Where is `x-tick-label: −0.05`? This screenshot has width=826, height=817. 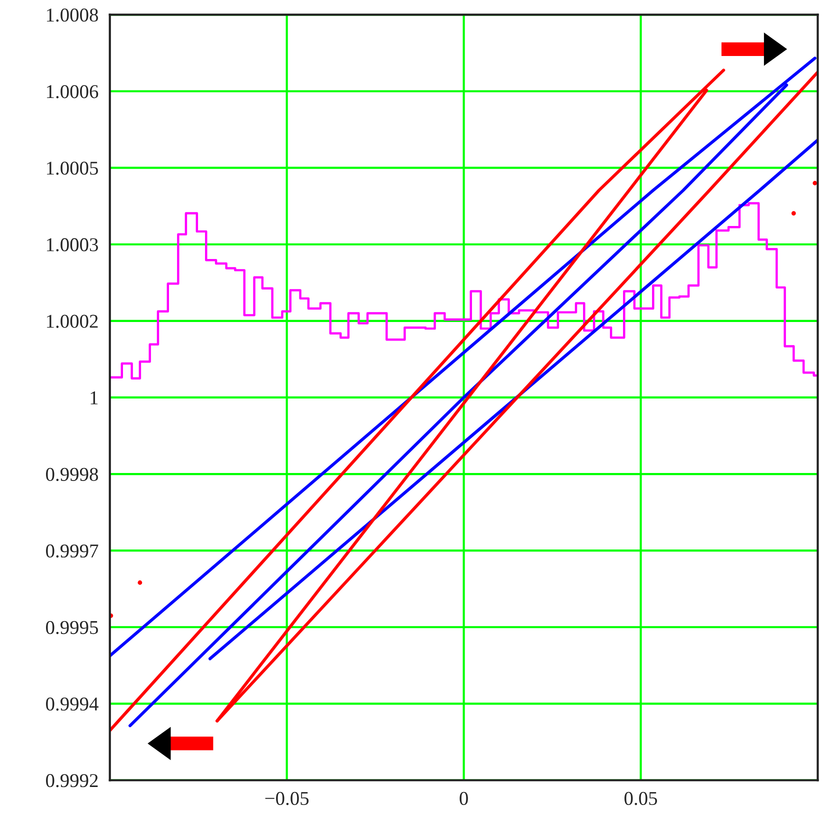
x-tick-label: −0.05 is located at coordinates (287, 799).